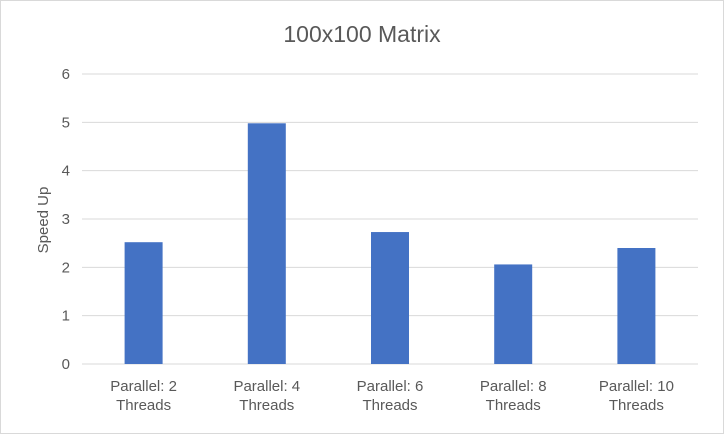  What do you see at coordinates (390, 386) in the screenshot?
I see `x-category-label-line: Parallel: 6` at bounding box center [390, 386].